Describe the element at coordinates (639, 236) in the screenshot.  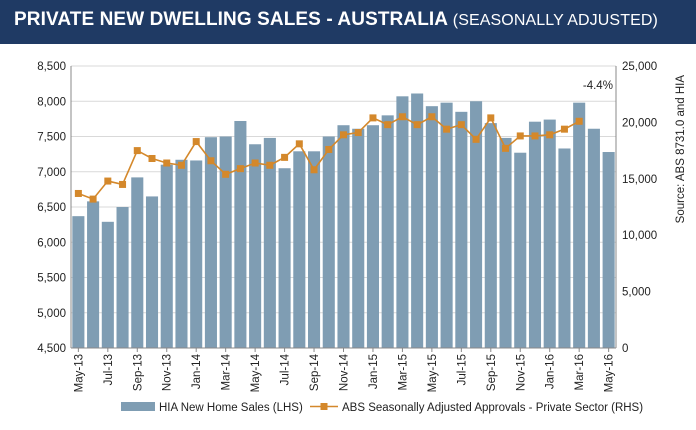
I see `right-tick-label: 10,000` at that location.